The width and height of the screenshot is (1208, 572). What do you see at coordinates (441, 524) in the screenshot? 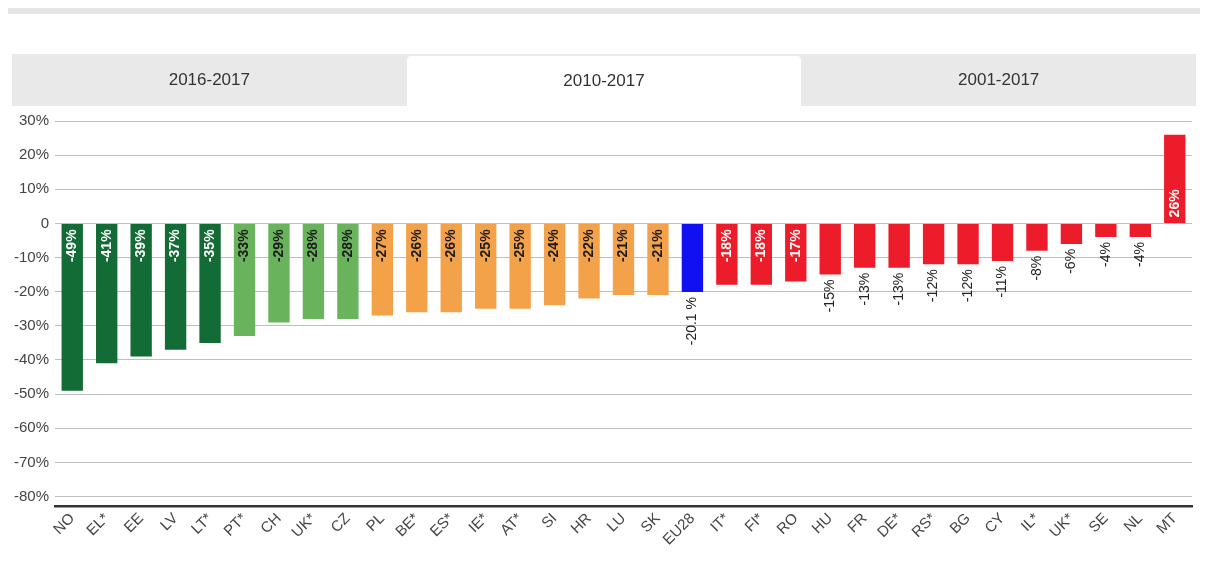
I see `x-tick-label: ES*` at bounding box center [441, 524].